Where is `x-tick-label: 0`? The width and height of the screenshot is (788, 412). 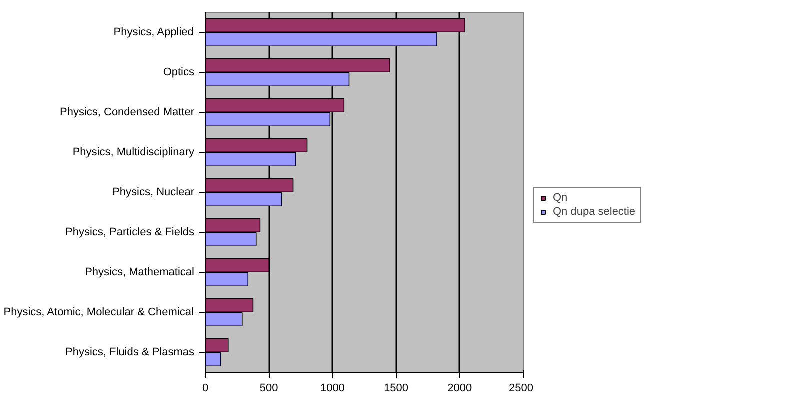
x-tick-label: 0 is located at coordinates (205, 388).